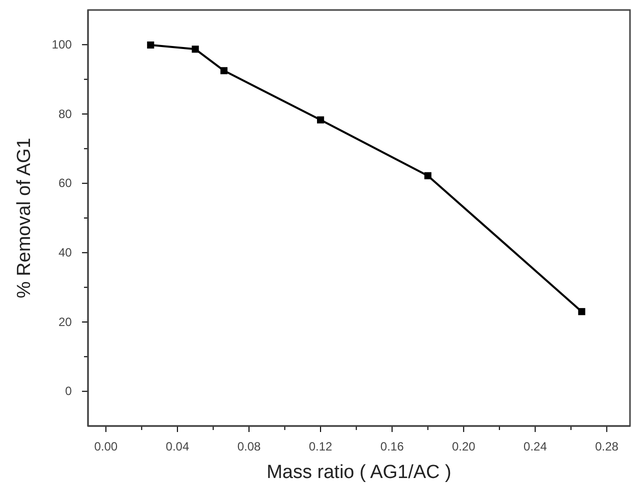  What do you see at coordinates (464, 447) in the screenshot?
I see `x-tick-label: 0.20` at bounding box center [464, 447].